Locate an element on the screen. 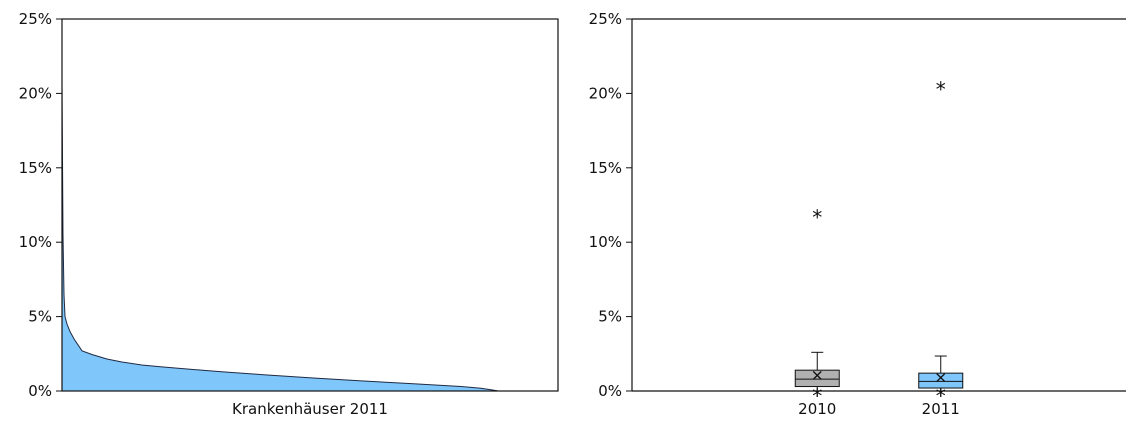 This screenshot has width=1129, height=422. y-axis-left: 0% 5% 10% 15% 20% 25% is located at coordinates (40, 205).